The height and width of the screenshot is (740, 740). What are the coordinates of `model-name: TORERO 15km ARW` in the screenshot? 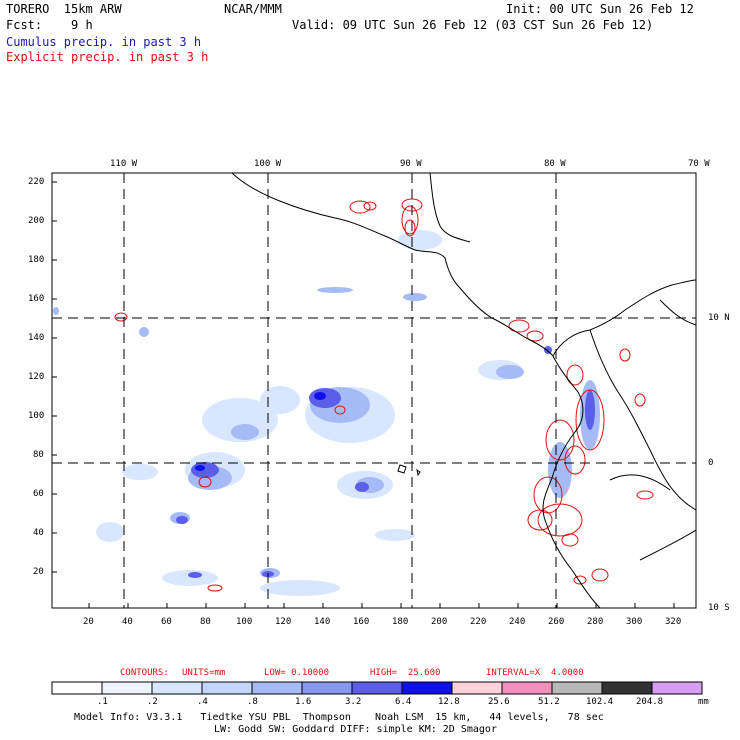 It's located at (64, 9).